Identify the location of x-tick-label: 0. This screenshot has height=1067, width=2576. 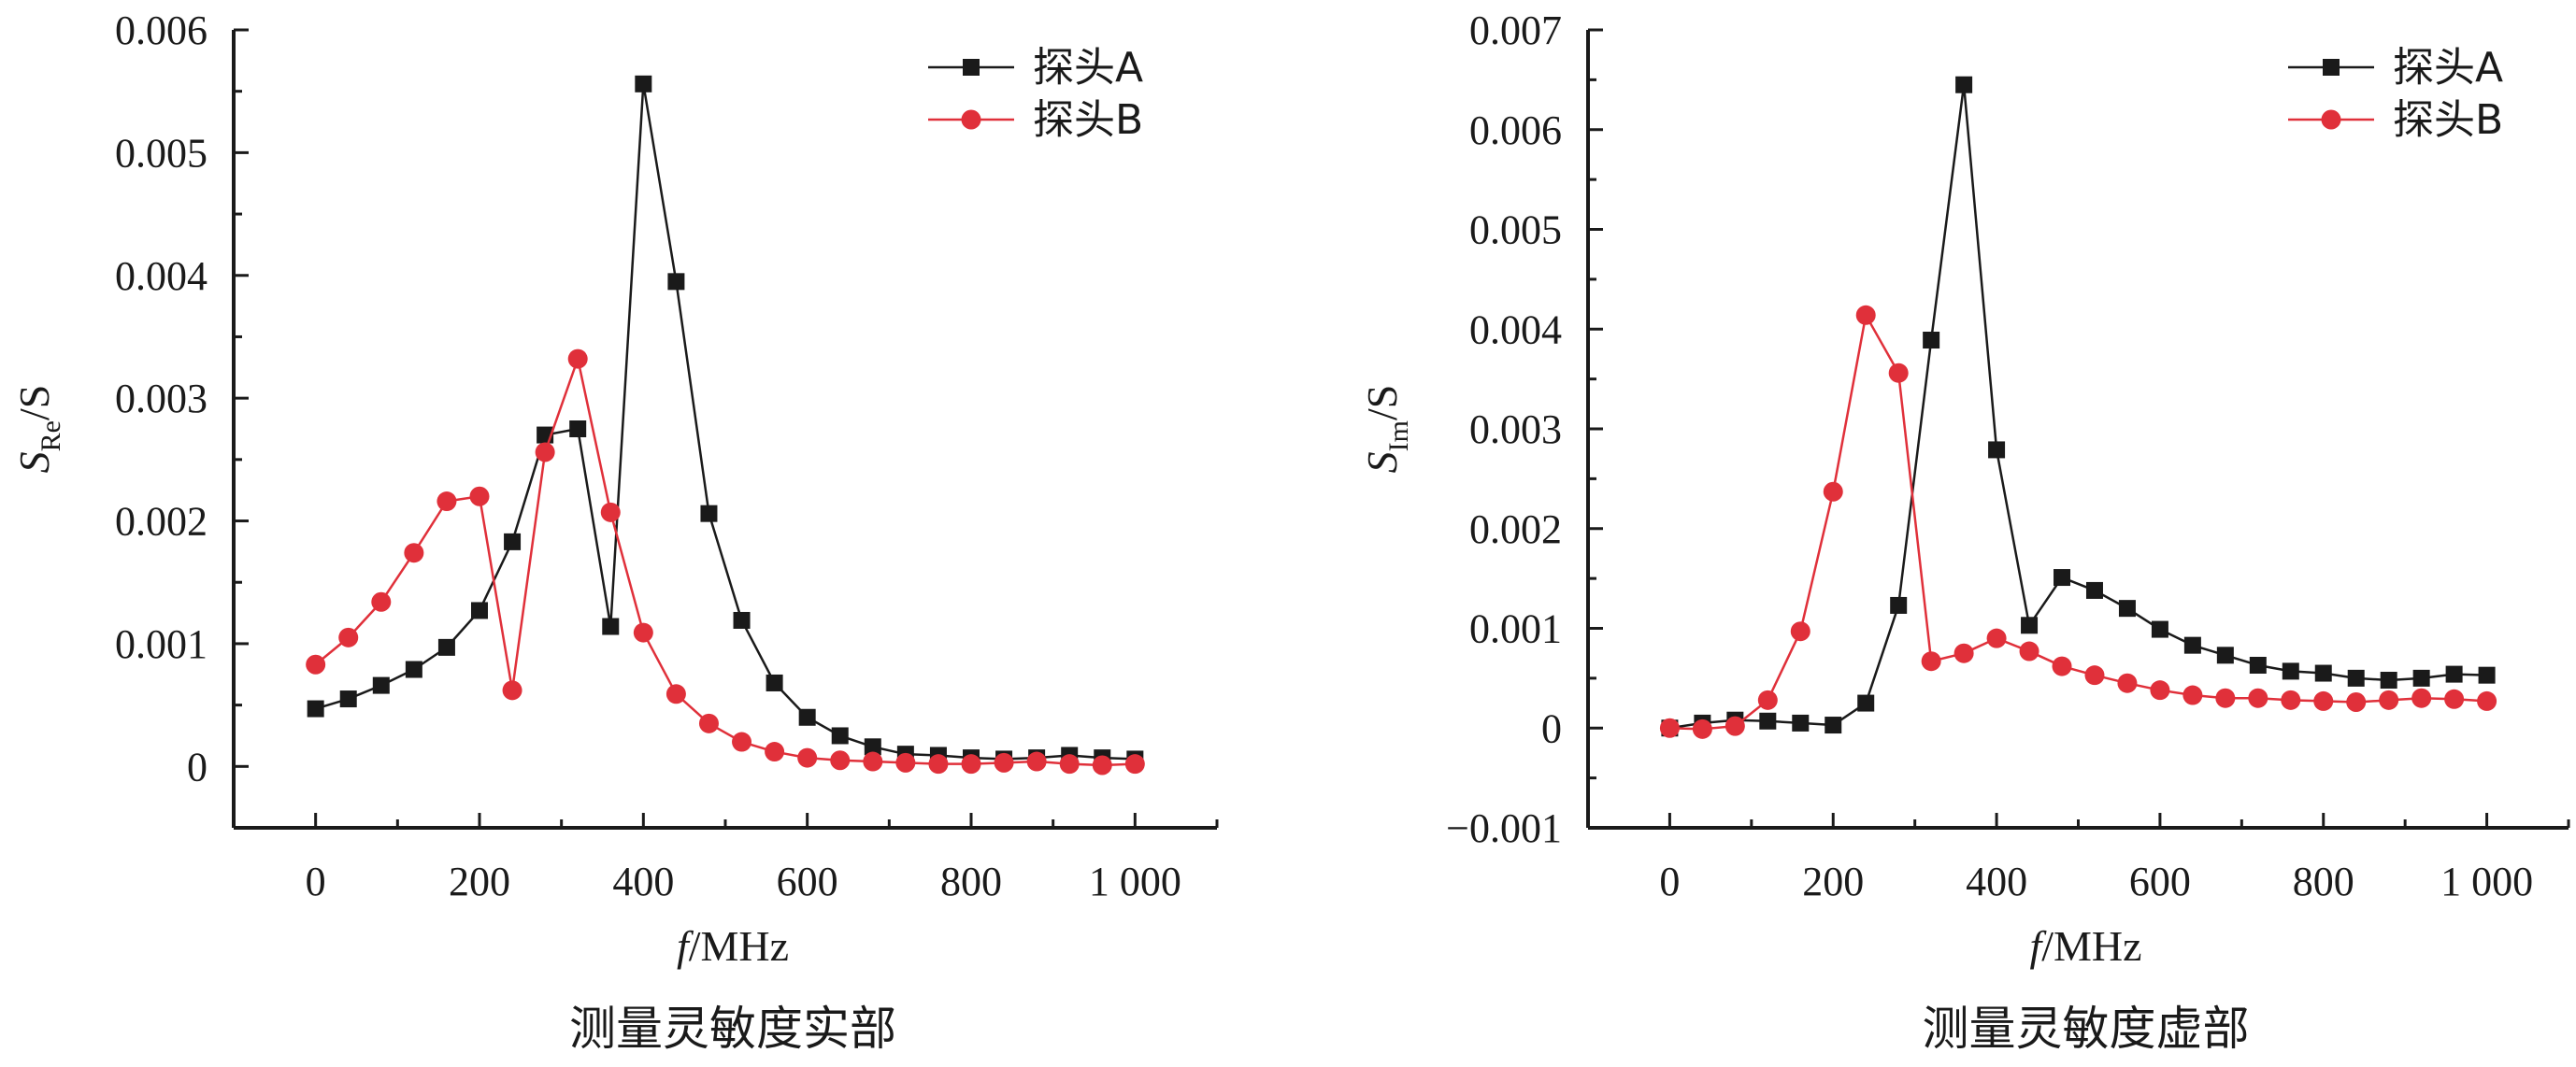
(1669, 881).